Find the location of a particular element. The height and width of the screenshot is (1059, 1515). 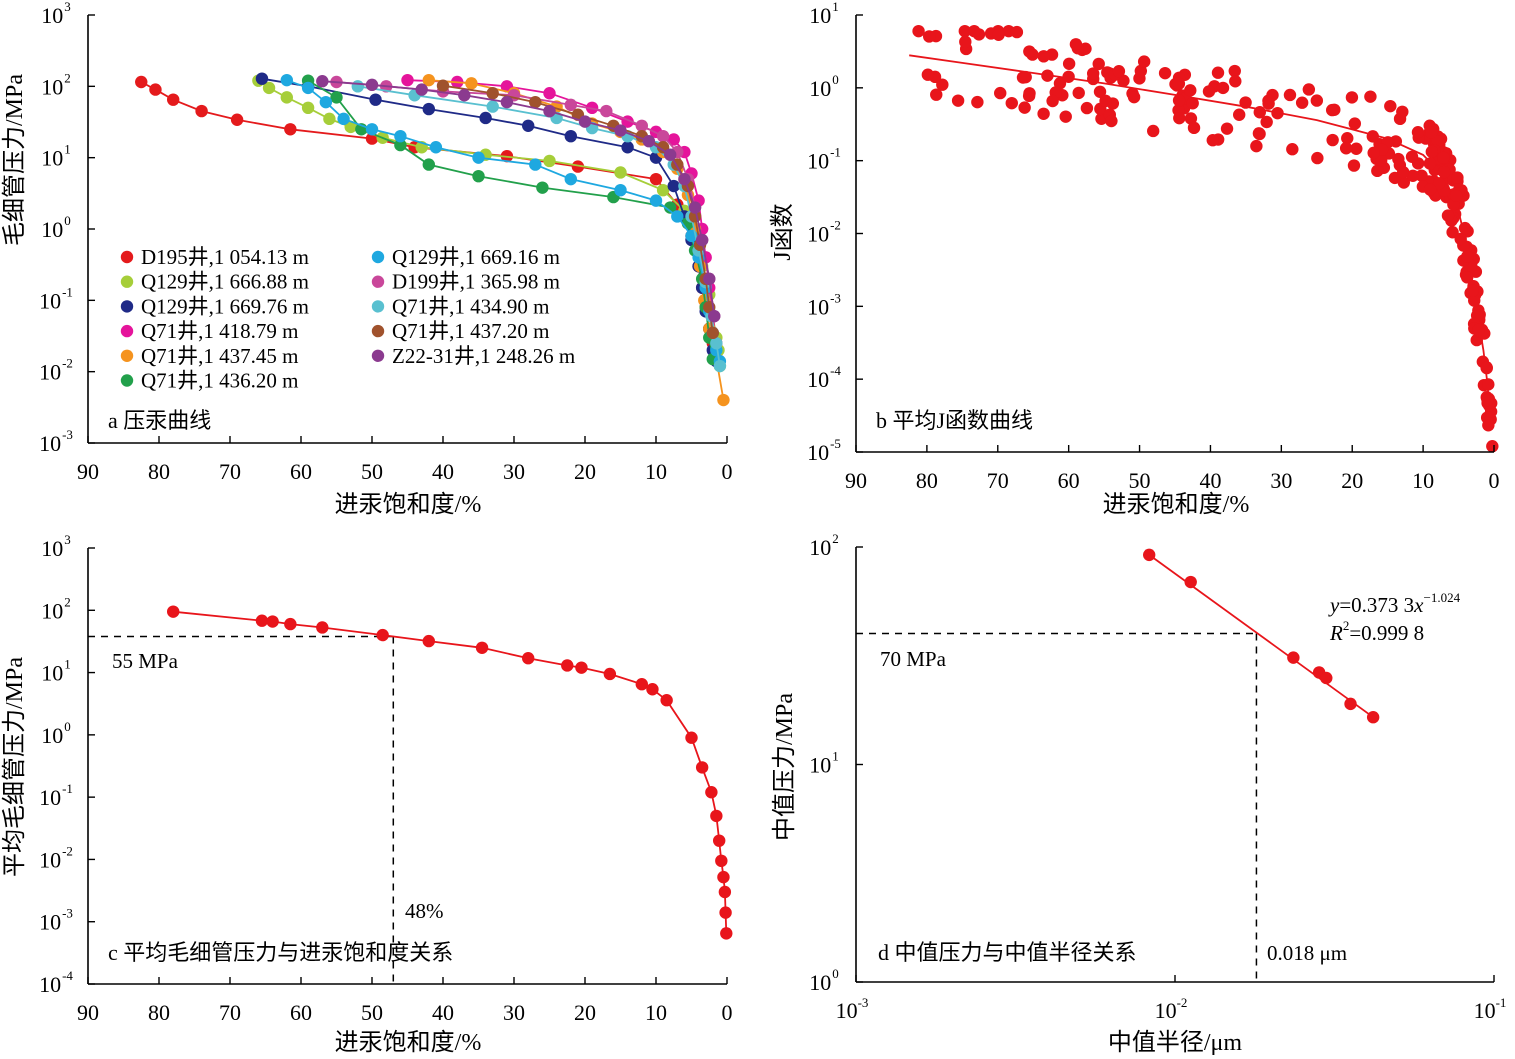

y-tick-exponent: -3 is located at coordinates (835, 297).